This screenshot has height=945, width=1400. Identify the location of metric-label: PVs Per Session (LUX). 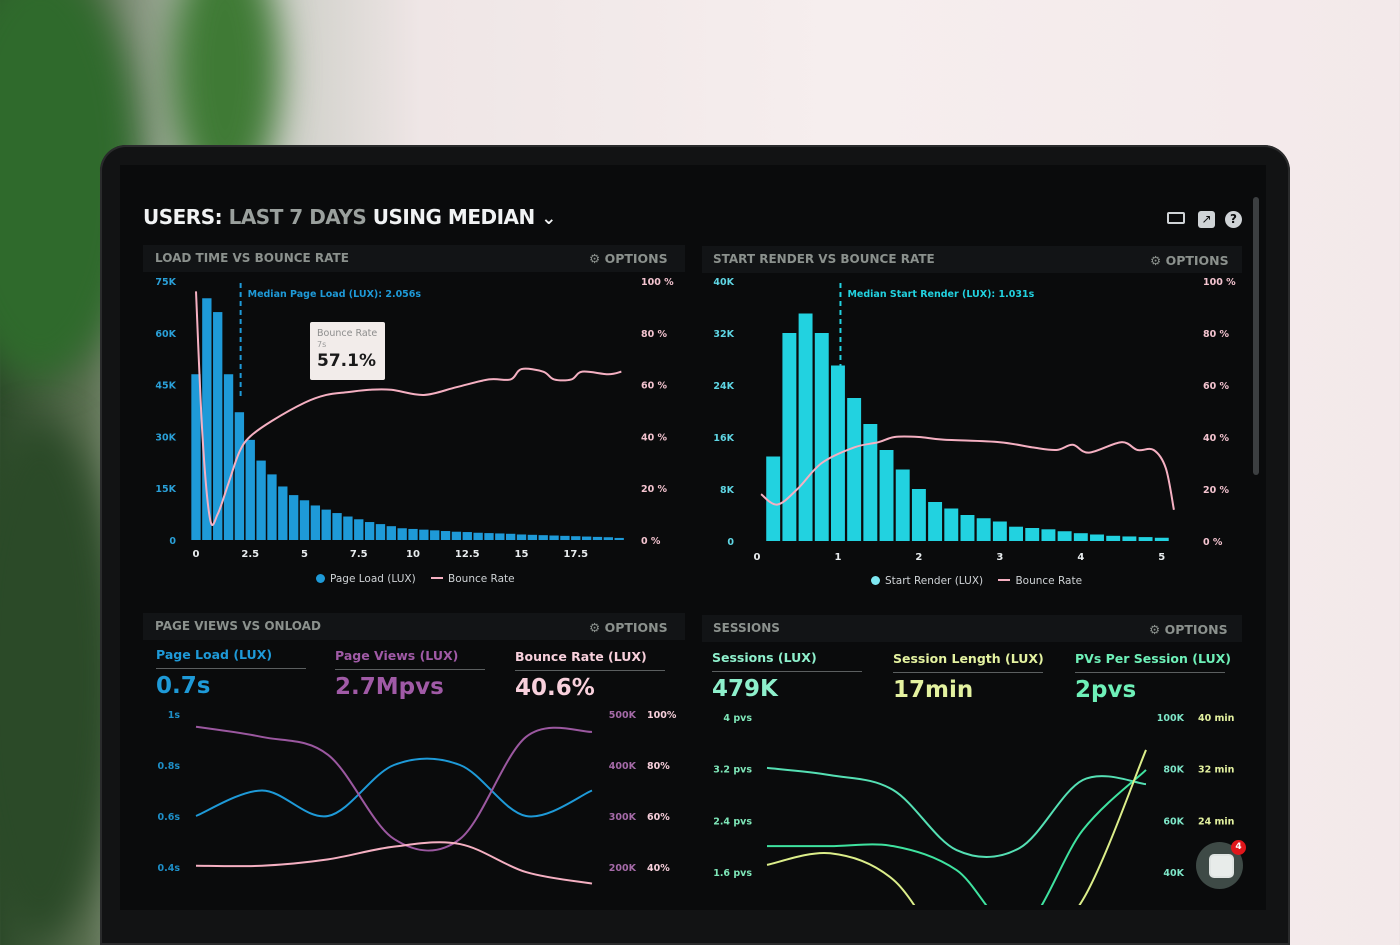
(1153, 662).